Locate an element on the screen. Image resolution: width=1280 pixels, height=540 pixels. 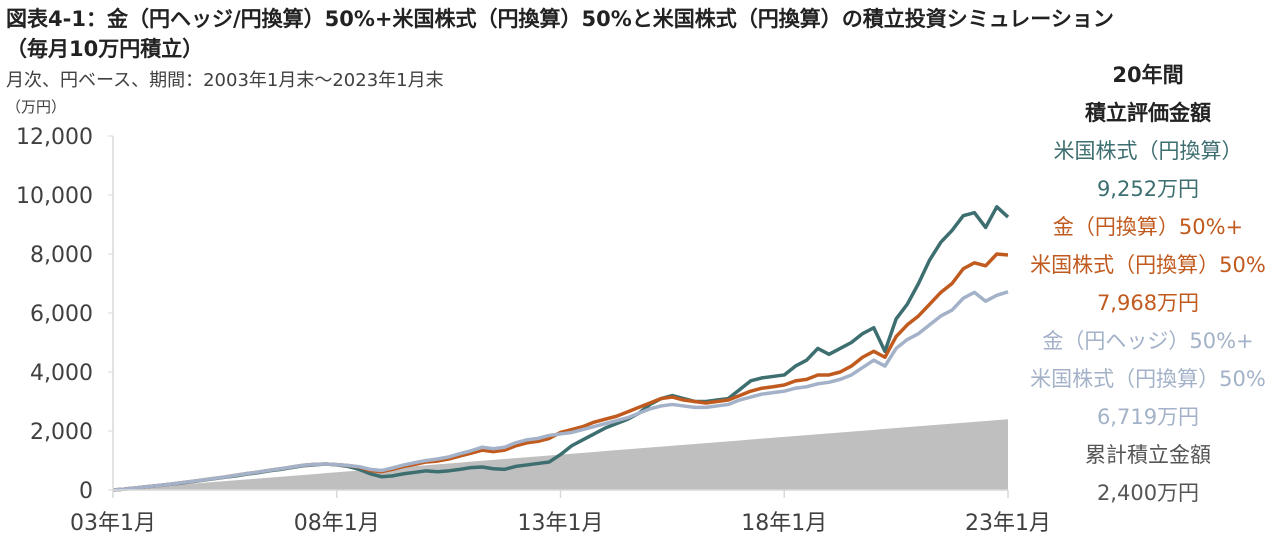
end-value-label: 9,252万円 is located at coordinates (1148, 189).